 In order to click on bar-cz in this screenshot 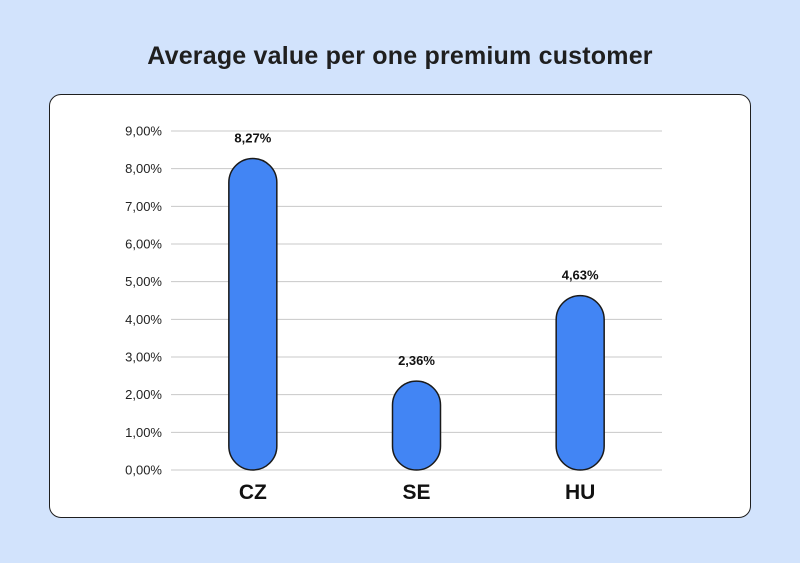, I will do `click(253, 314)`.